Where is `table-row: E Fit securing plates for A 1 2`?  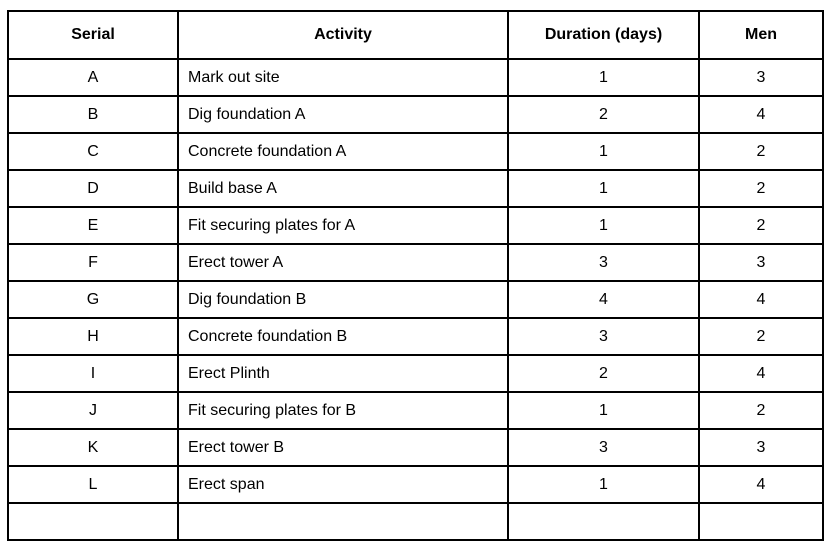
table-row: E Fit securing plates for A 1 2 is located at coordinates (415, 225).